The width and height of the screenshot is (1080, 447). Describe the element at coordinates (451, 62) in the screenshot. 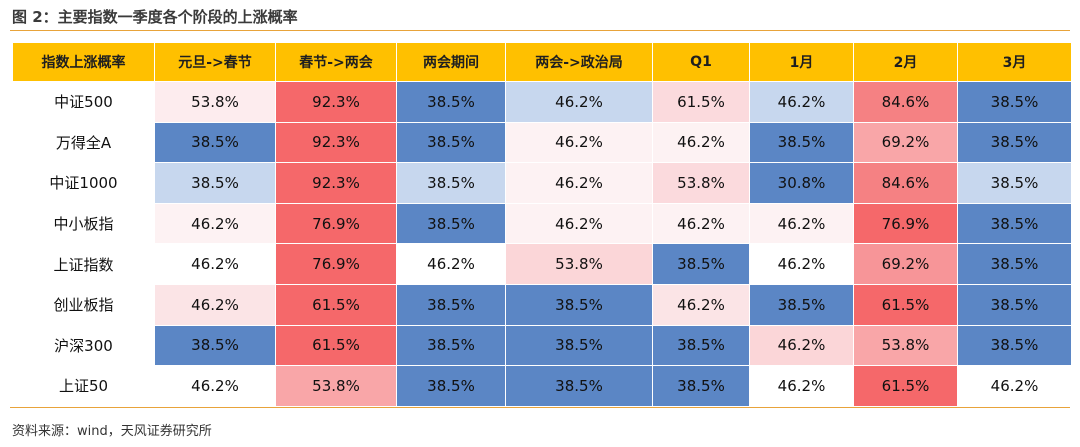

I see `column-header: 两会期间` at that location.